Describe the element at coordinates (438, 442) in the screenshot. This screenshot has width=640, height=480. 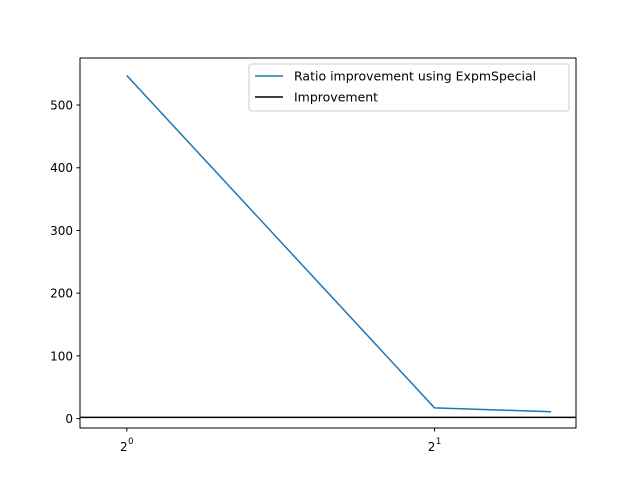
I see `x-tick-exponent: 1` at that location.